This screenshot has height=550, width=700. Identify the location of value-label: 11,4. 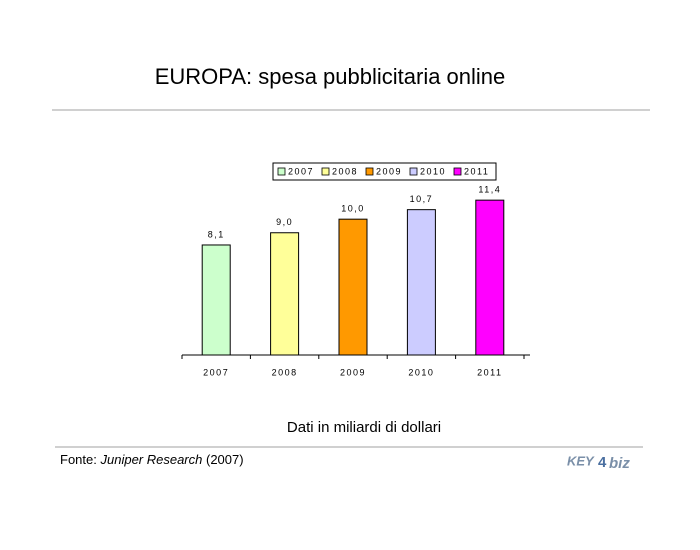
(489, 190).